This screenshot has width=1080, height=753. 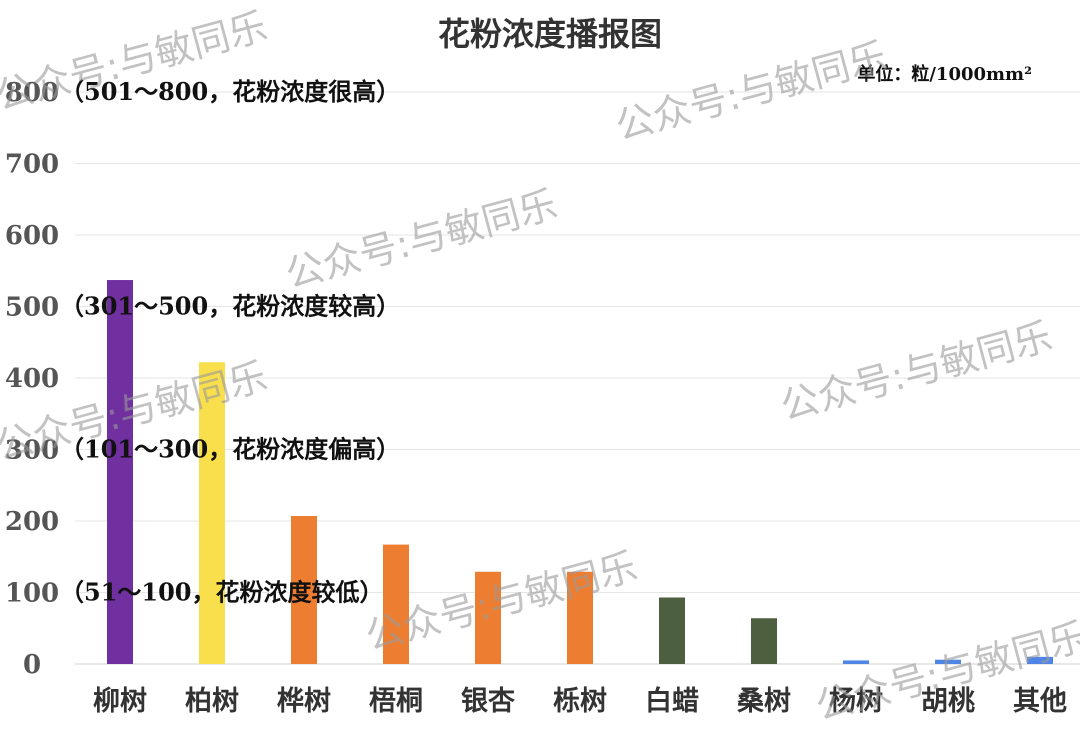 I want to click on chart-title: 花粉浓度播报图, so click(x=550, y=34).